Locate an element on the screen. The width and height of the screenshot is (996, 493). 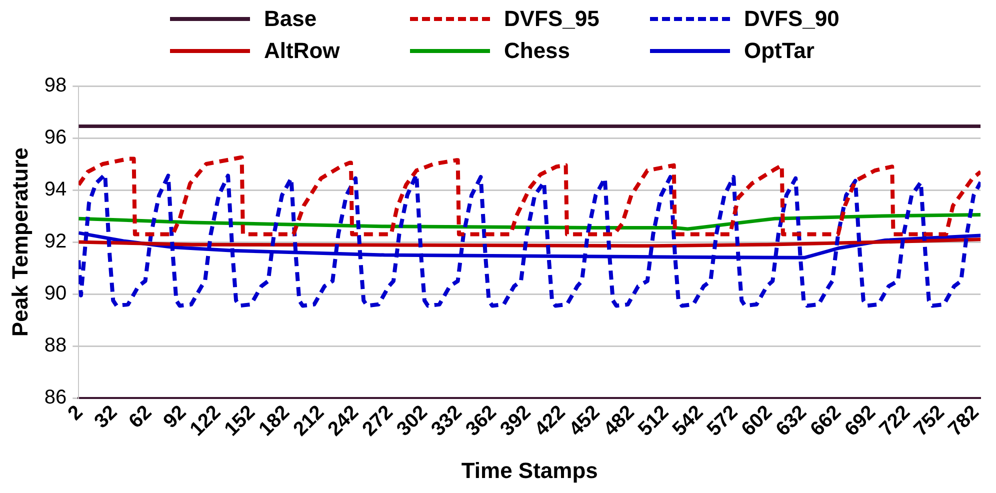
y-tick-label: 94 is located at coordinates (55, 189).